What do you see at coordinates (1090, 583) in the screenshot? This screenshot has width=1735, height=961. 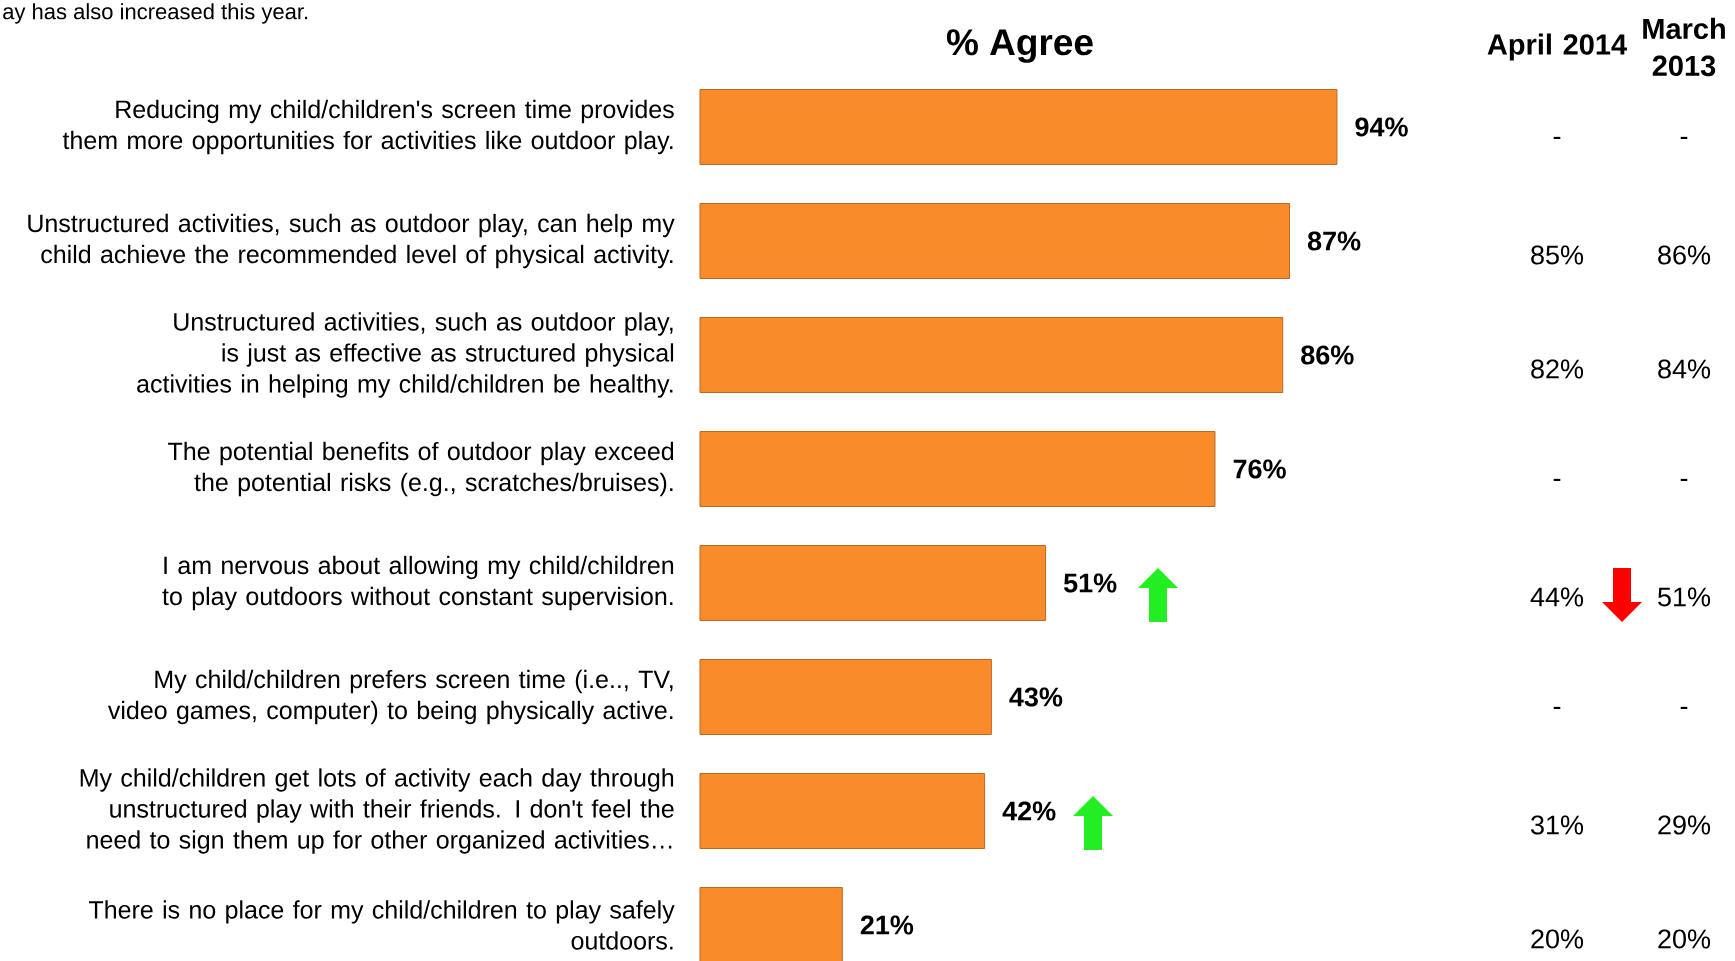 I see `data-label: 51%` at bounding box center [1090, 583].